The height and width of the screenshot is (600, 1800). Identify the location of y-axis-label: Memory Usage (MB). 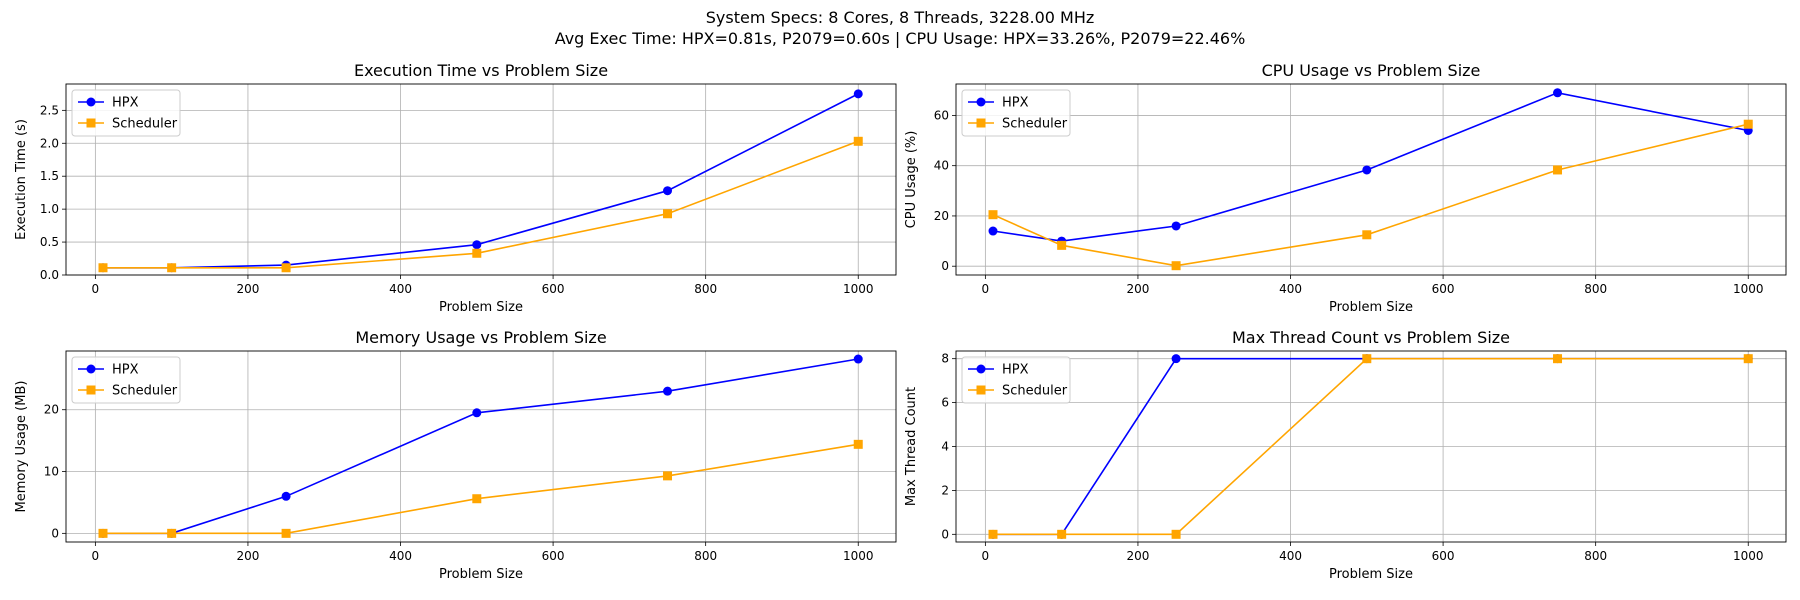
(21, 447).